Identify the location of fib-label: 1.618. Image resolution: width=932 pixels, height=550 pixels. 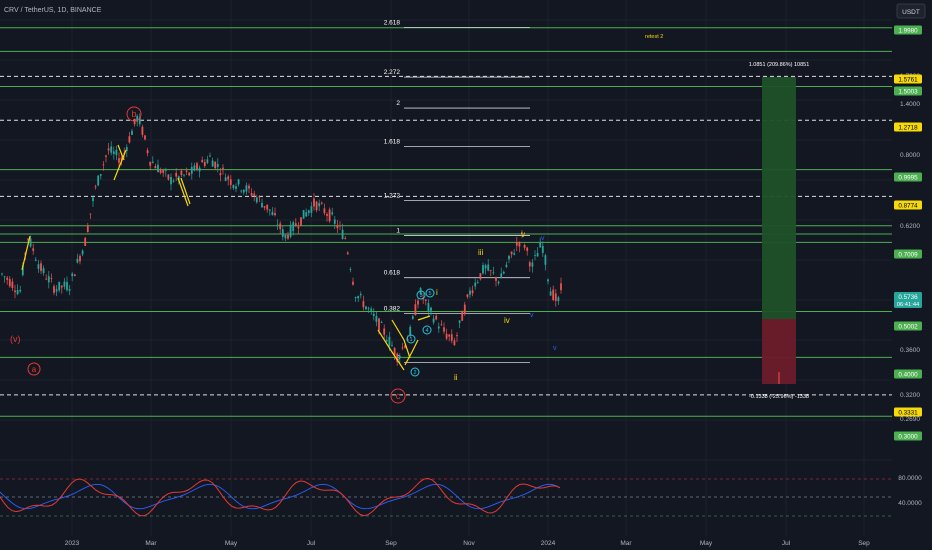
(392, 141).